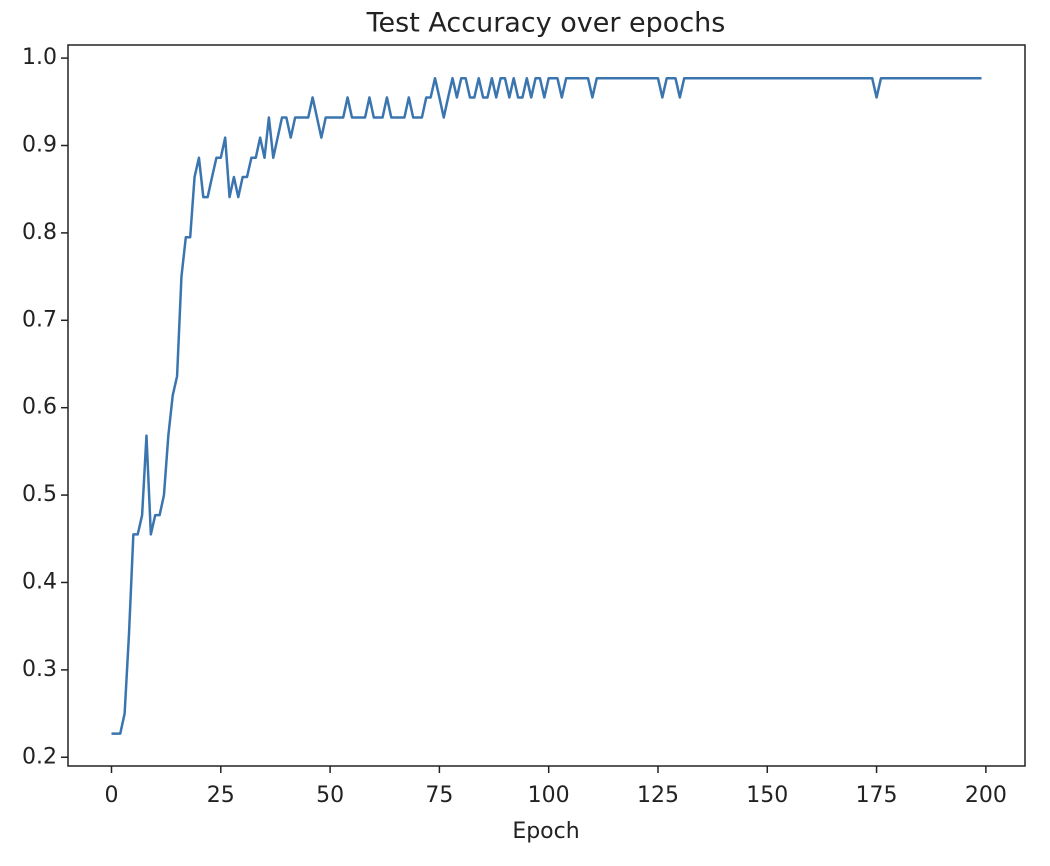 This screenshot has width=1050, height=866. Describe the element at coordinates (549, 795) in the screenshot. I see `x-tick-label: 100` at that location.